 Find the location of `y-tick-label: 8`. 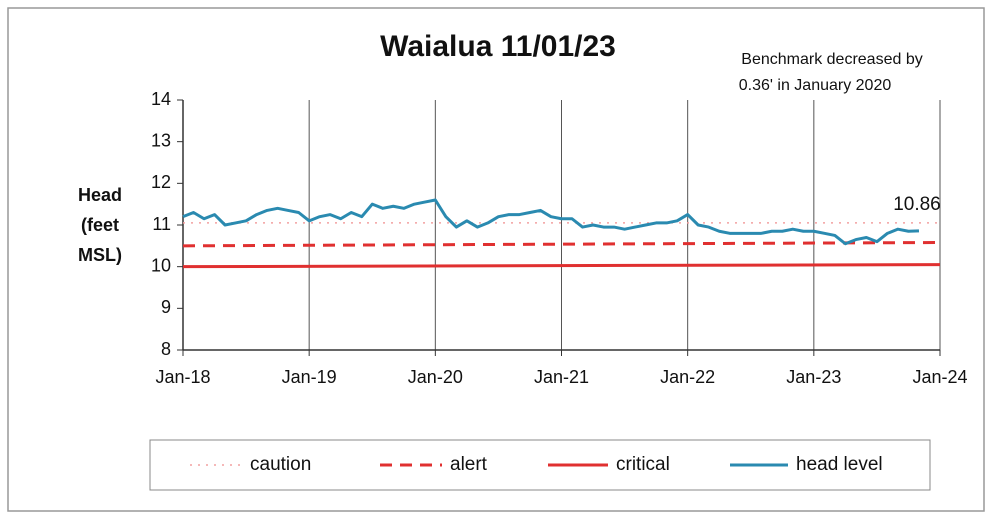

y-tick-label: 8 is located at coordinates (166, 349).